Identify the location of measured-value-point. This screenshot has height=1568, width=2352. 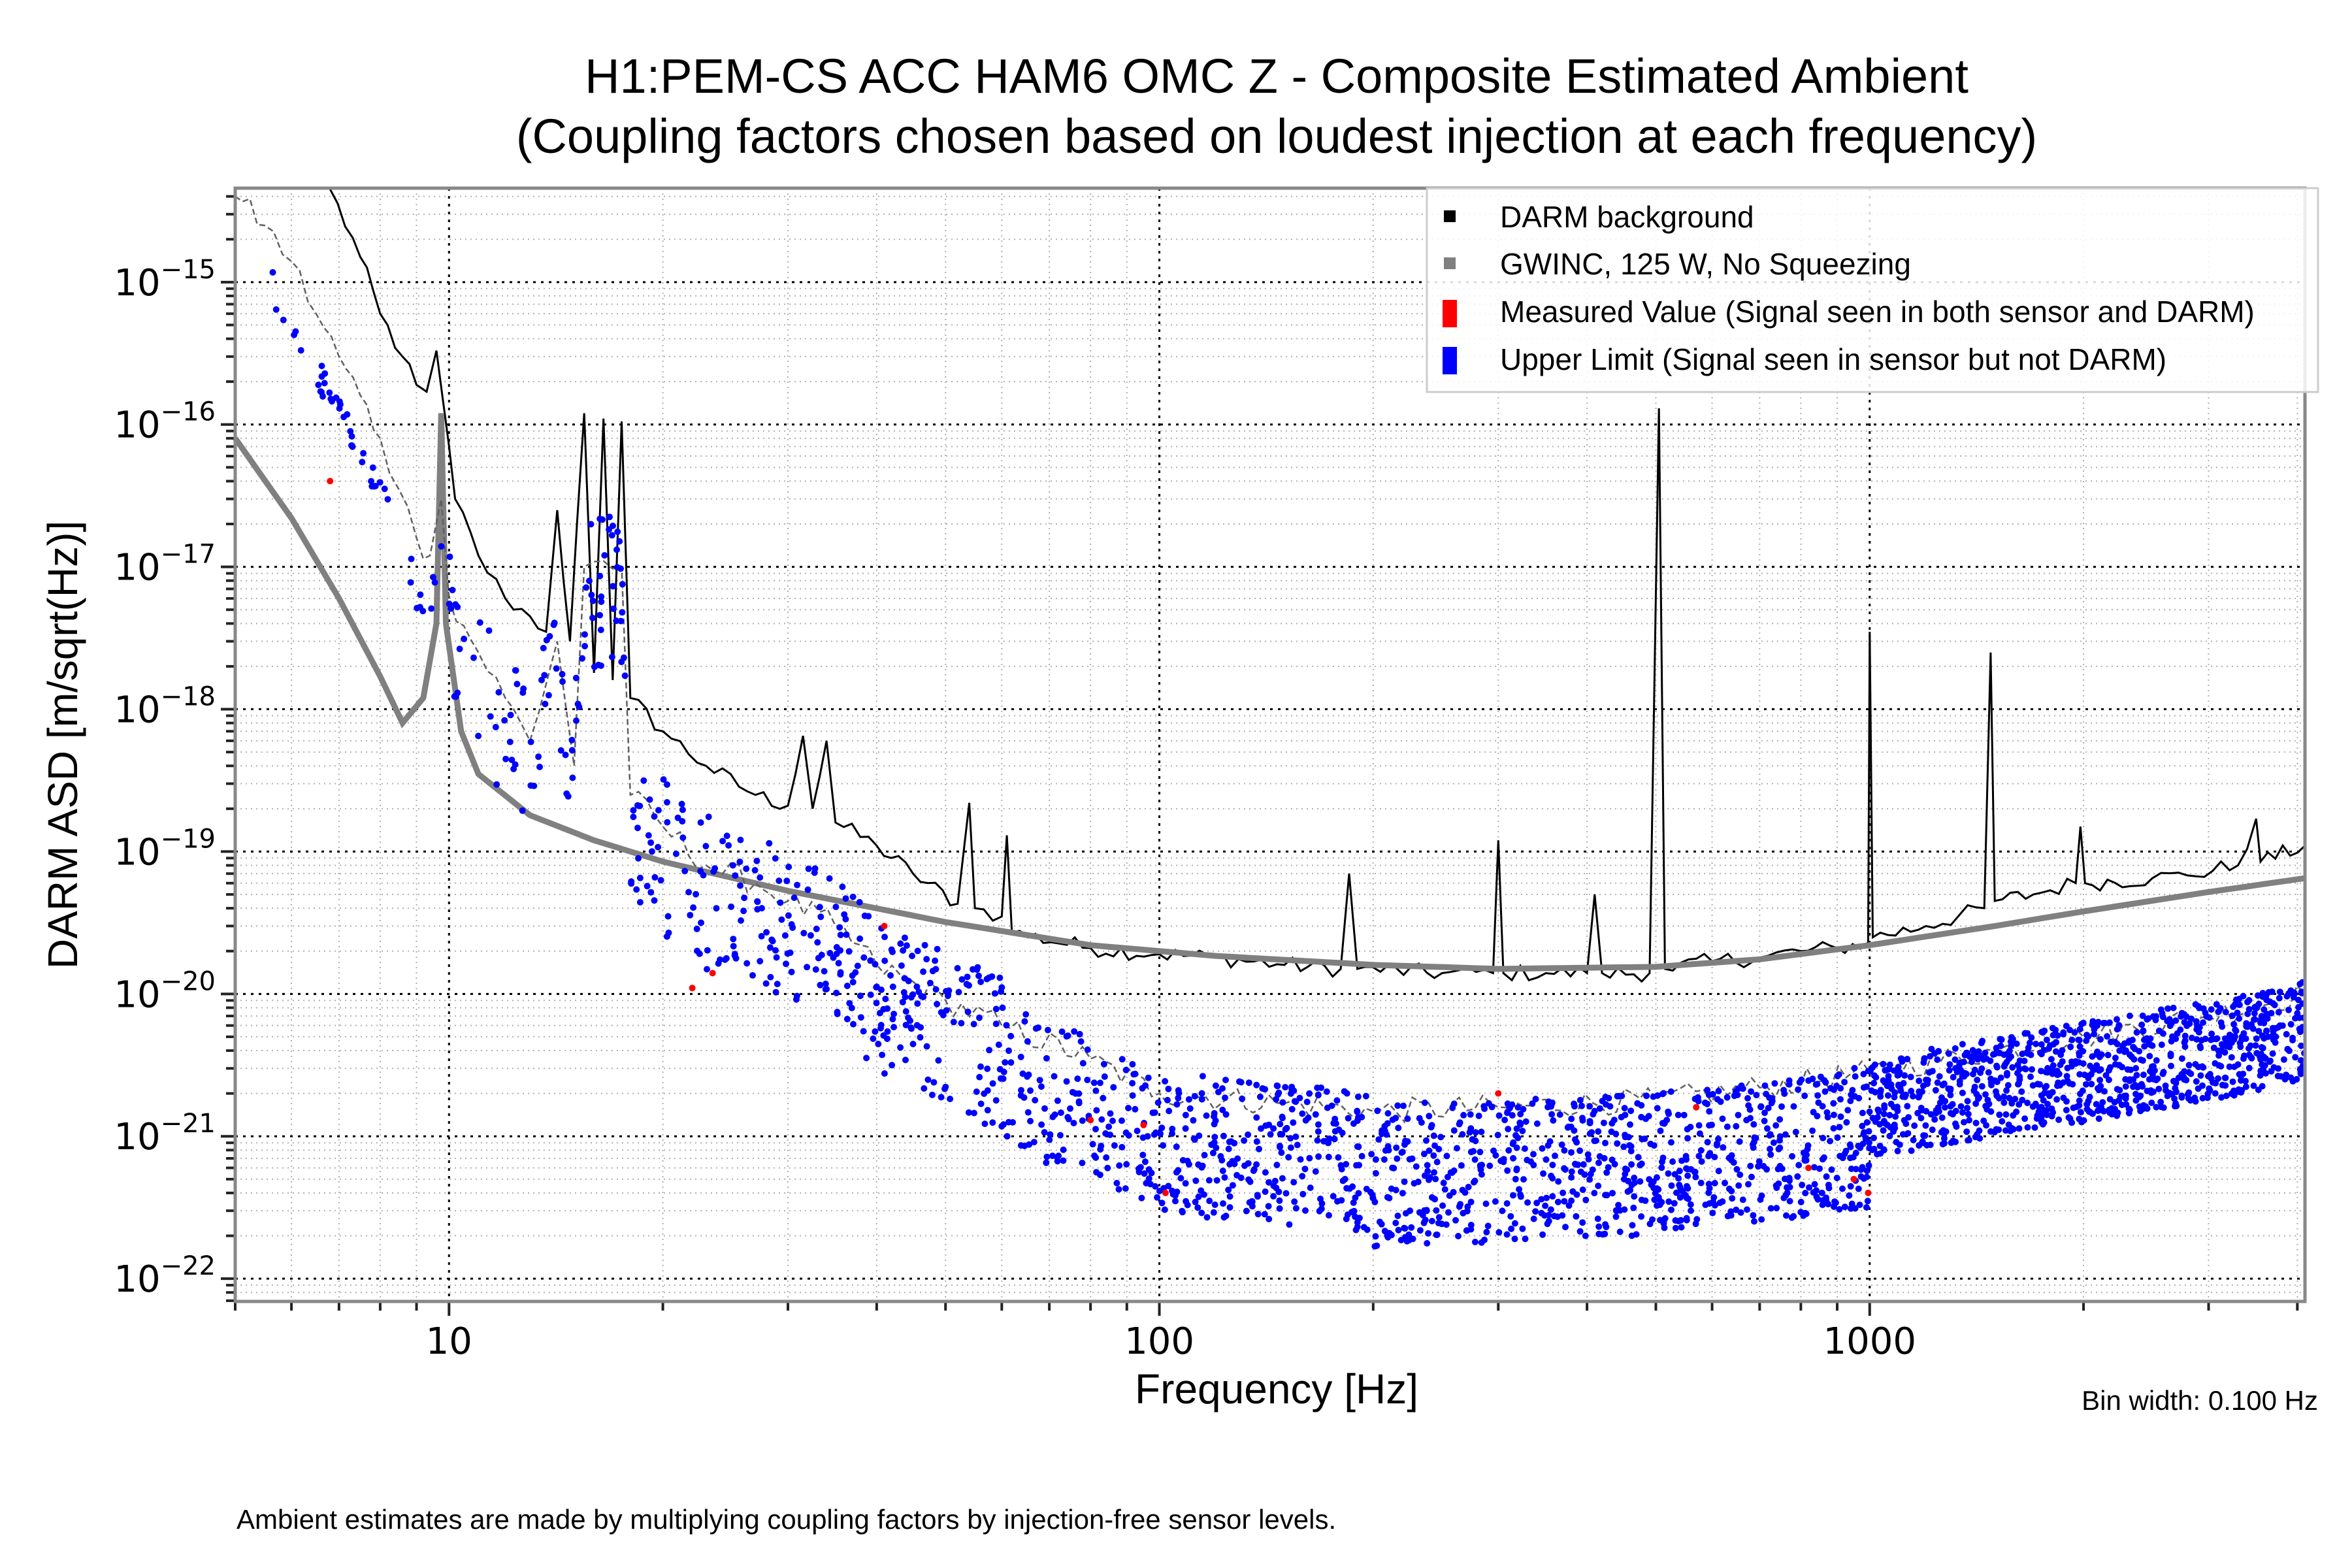
(1853, 1179).